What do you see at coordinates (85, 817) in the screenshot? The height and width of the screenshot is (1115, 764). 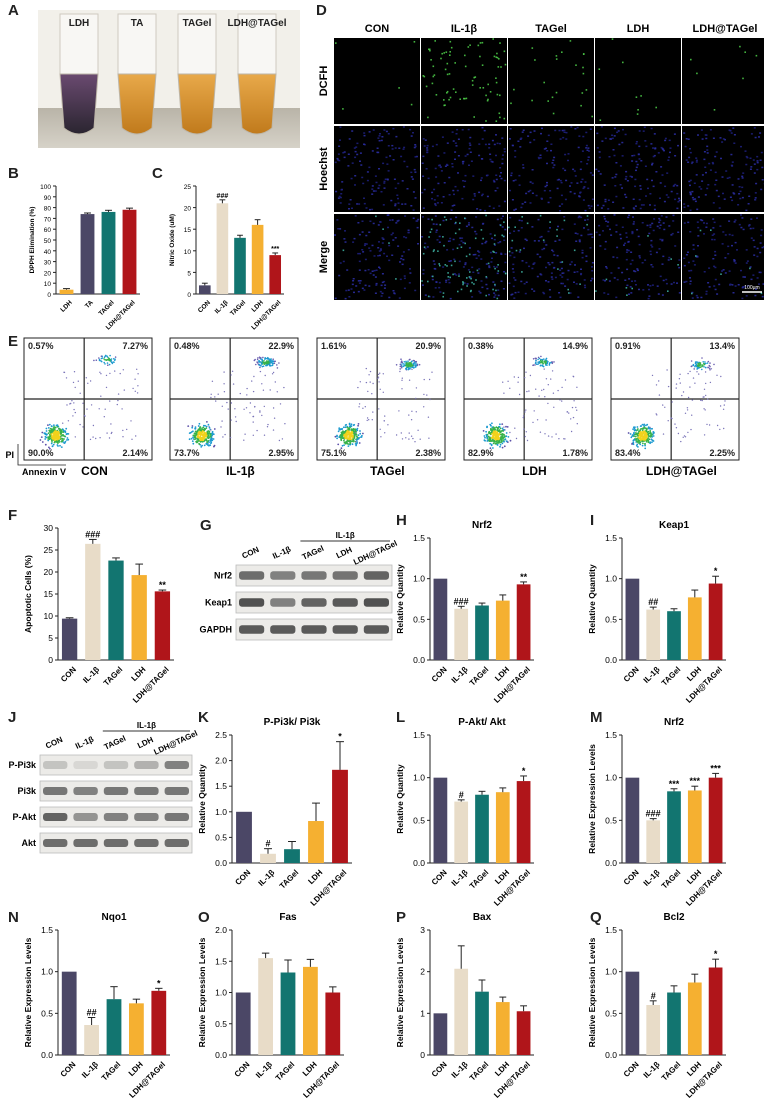 I see `blot-band` at bounding box center [85, 817].